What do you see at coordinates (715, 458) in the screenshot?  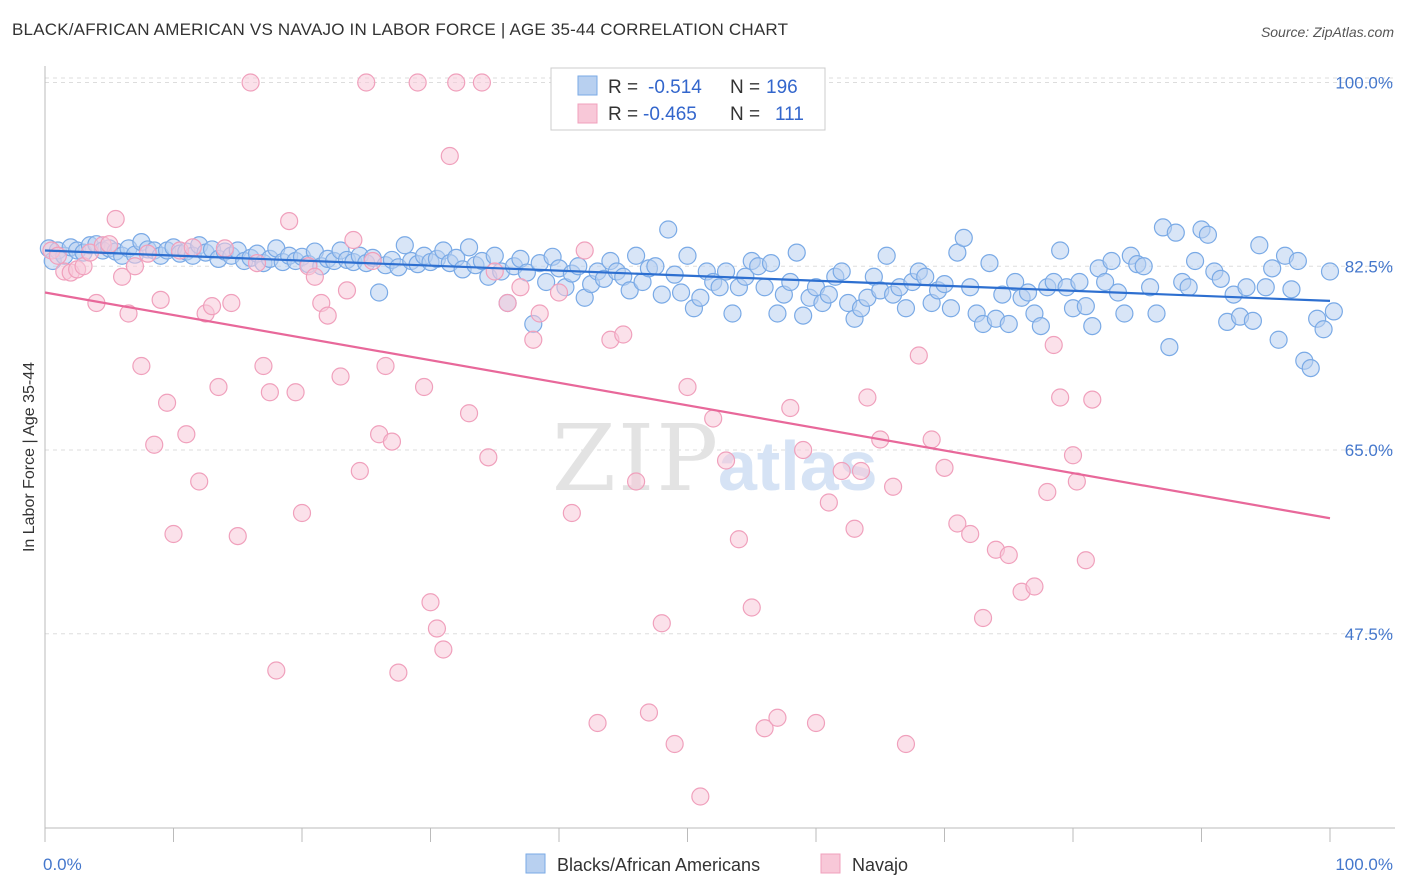 I see `watermark: ZIP atlas` at bounding box center [715, 458].